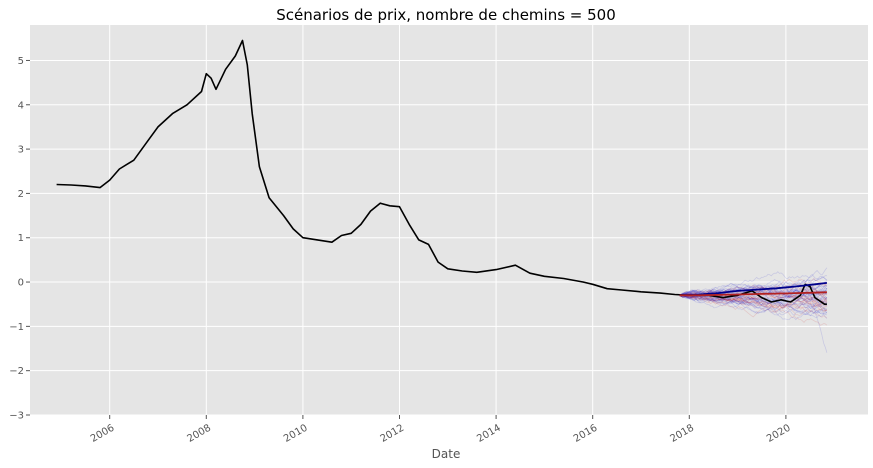 The height and width of the screenshot is (468, 873). I want to click on scenario-mean-line, so click(753, 294).